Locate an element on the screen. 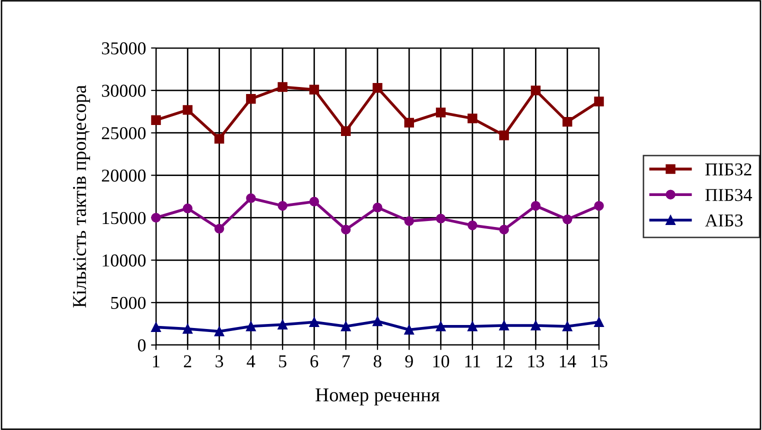  y-tick-label: 15000 is located at coordinates (124, 218).